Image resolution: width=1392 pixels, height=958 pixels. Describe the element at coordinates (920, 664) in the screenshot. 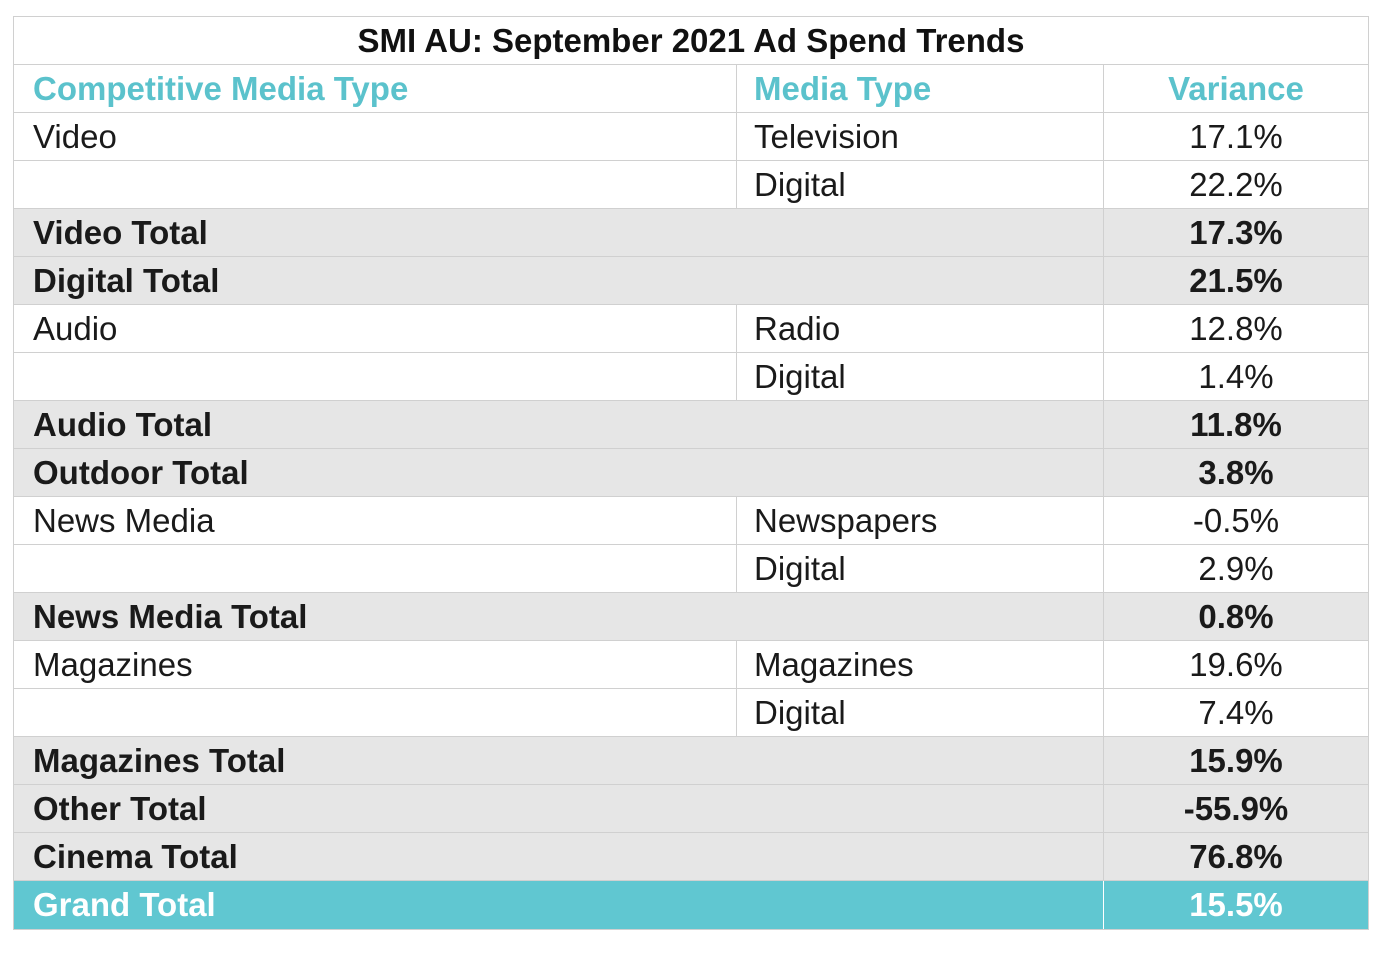

I see `media-type-cell: Magazines` at that location.